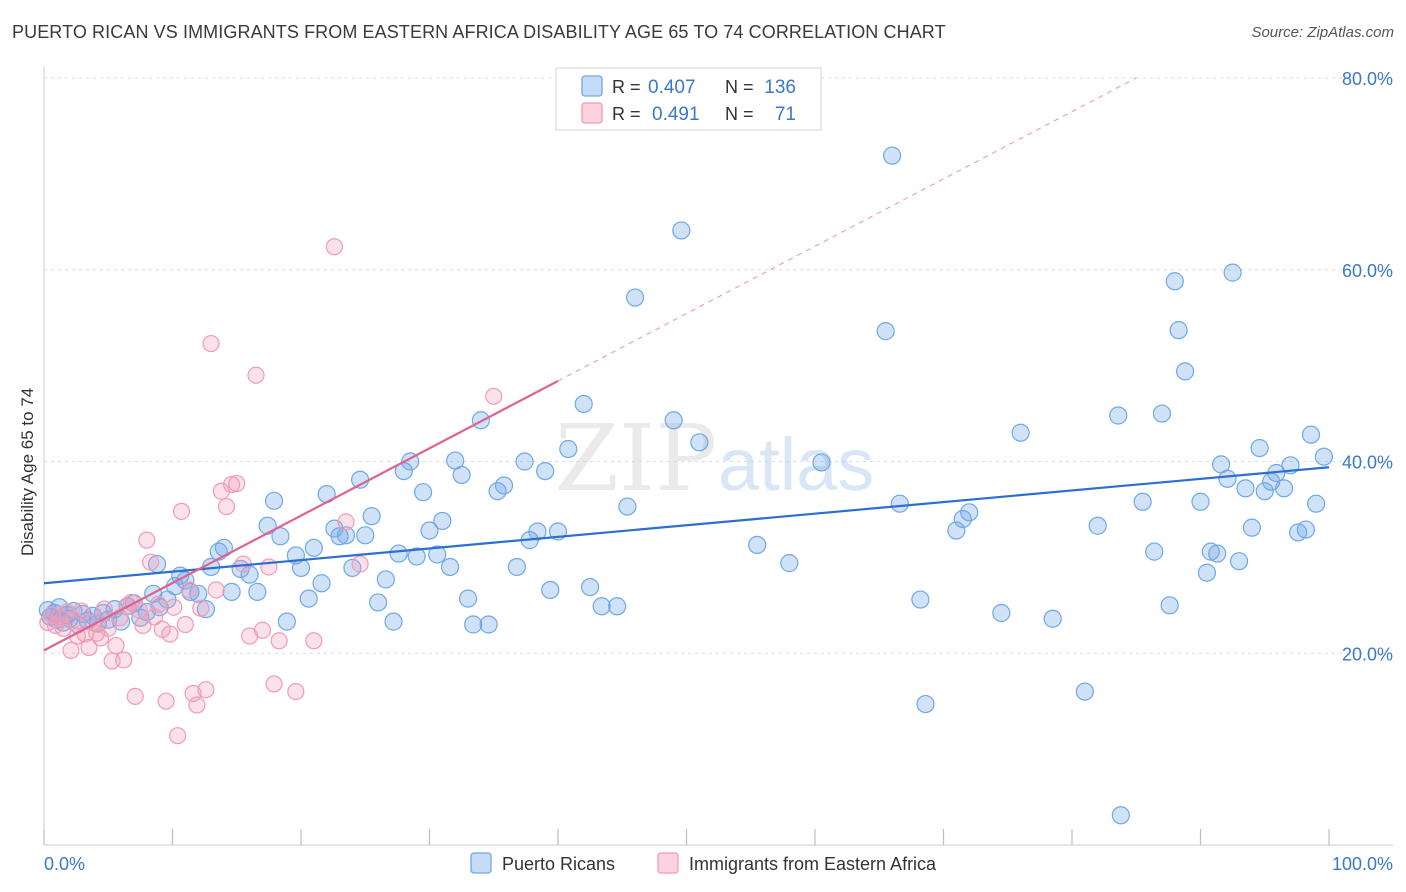  Describe the element at coordinates (813, 864) in the screenshot. I see `legend-bottom-label-pink: Immigrants from Eastern Africa` at that location.